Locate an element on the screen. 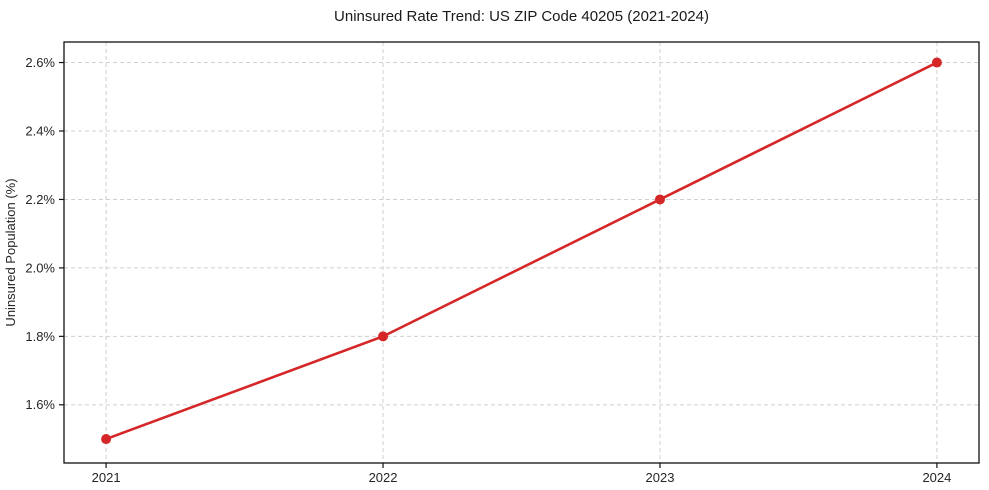 The height and width of the screenshot is (490, 989). y-tick-label: 1.8% is located at coordinates (40, 336).